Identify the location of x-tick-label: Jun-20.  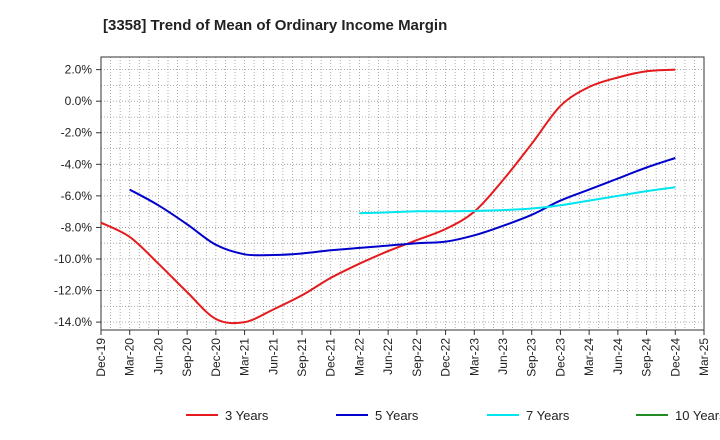
(158, 356).